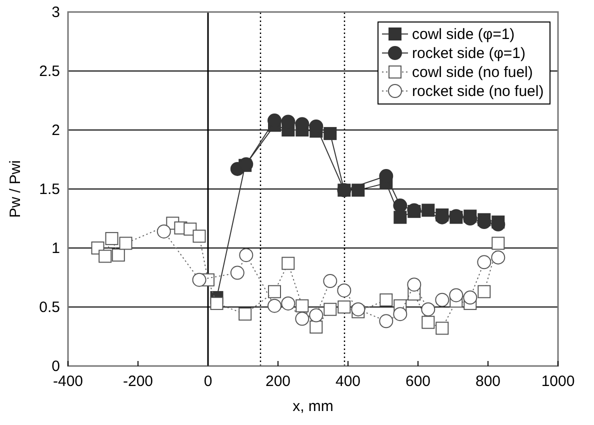 The width and height of the screenshot is (594, 425). Describe the element at coordinates (469, 53) in the screenshot. I see `legend-label: rocket side (φ=1)` at that location.